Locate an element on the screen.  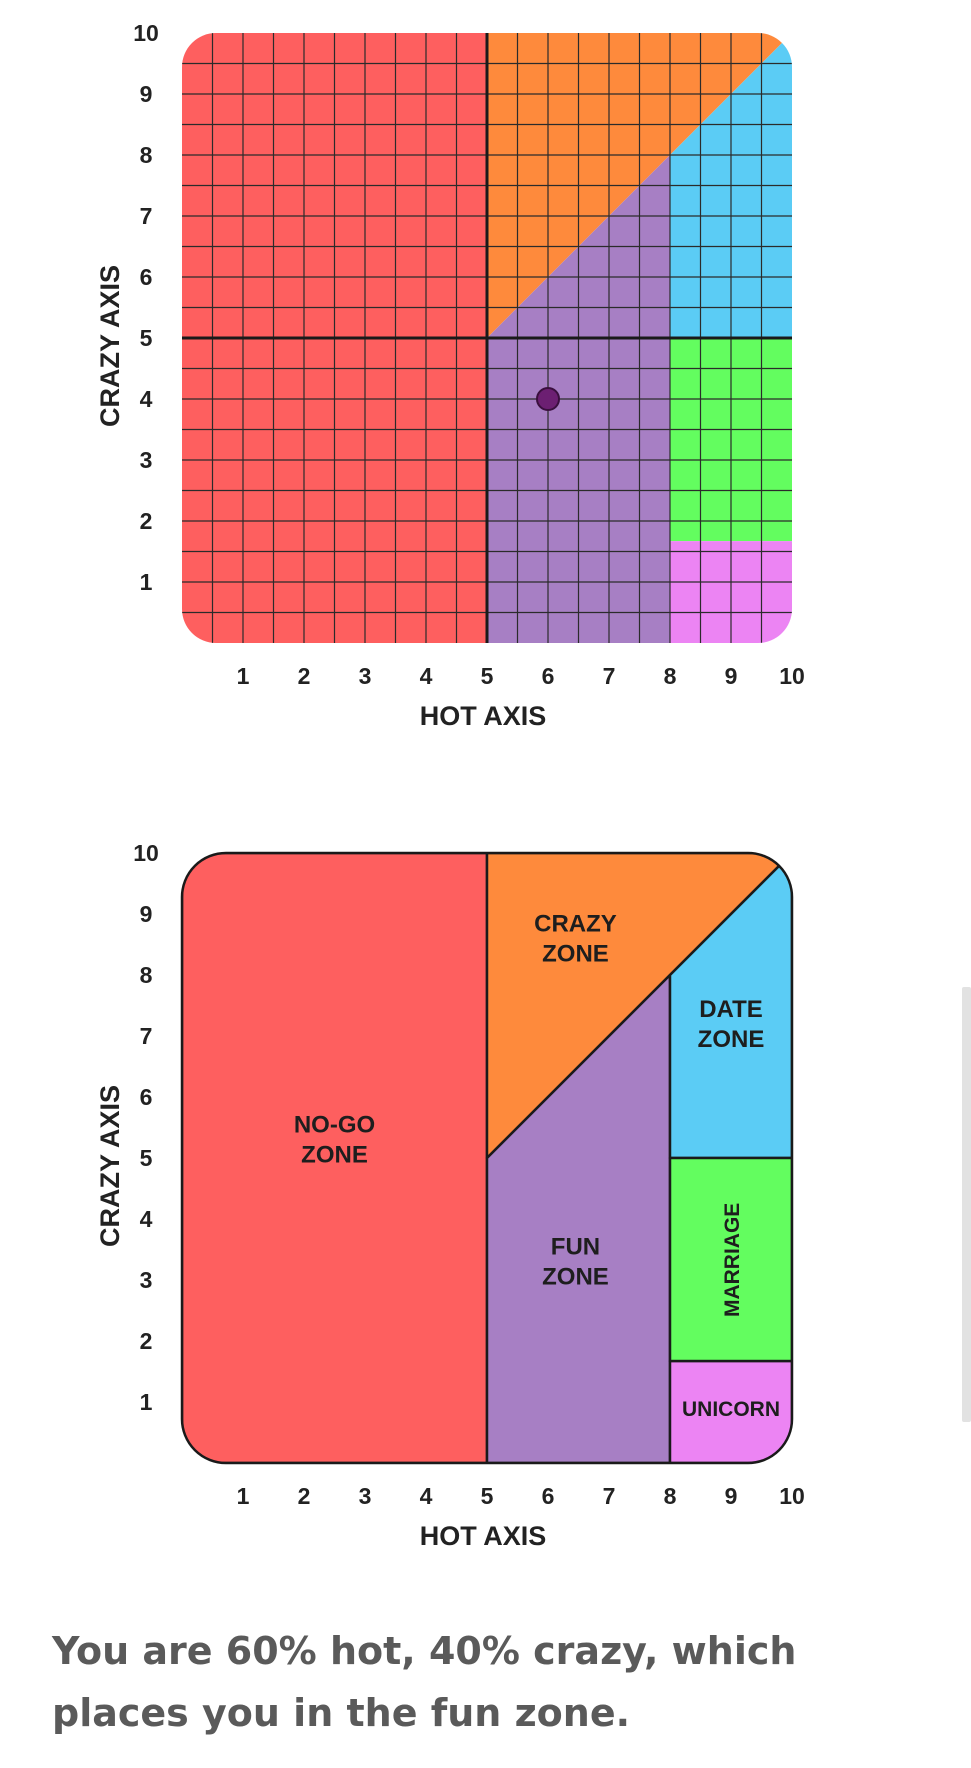
zone-label-no-go: NO-GO is located at coordinates (334, 1125).